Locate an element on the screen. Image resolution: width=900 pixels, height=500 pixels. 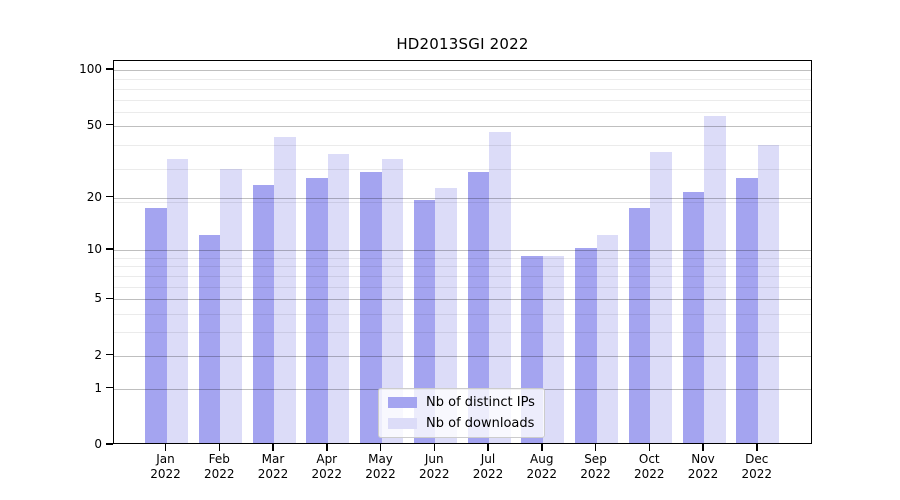
y-tick-label: 1 is located at coordinates (98, 387).